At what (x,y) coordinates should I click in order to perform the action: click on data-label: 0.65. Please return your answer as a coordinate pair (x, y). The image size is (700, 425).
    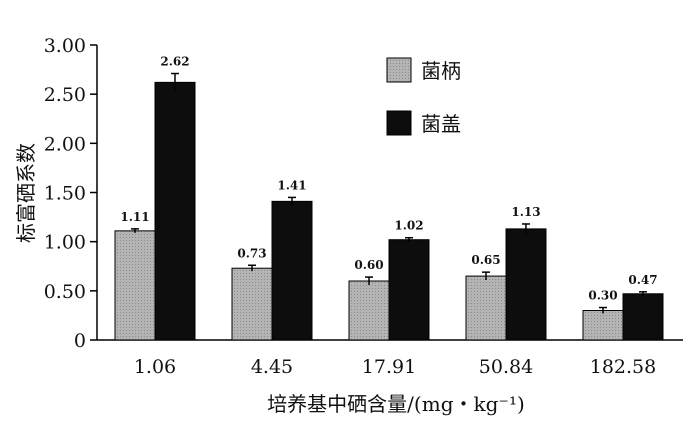
    Looking at the image, I should click on (485, 260).